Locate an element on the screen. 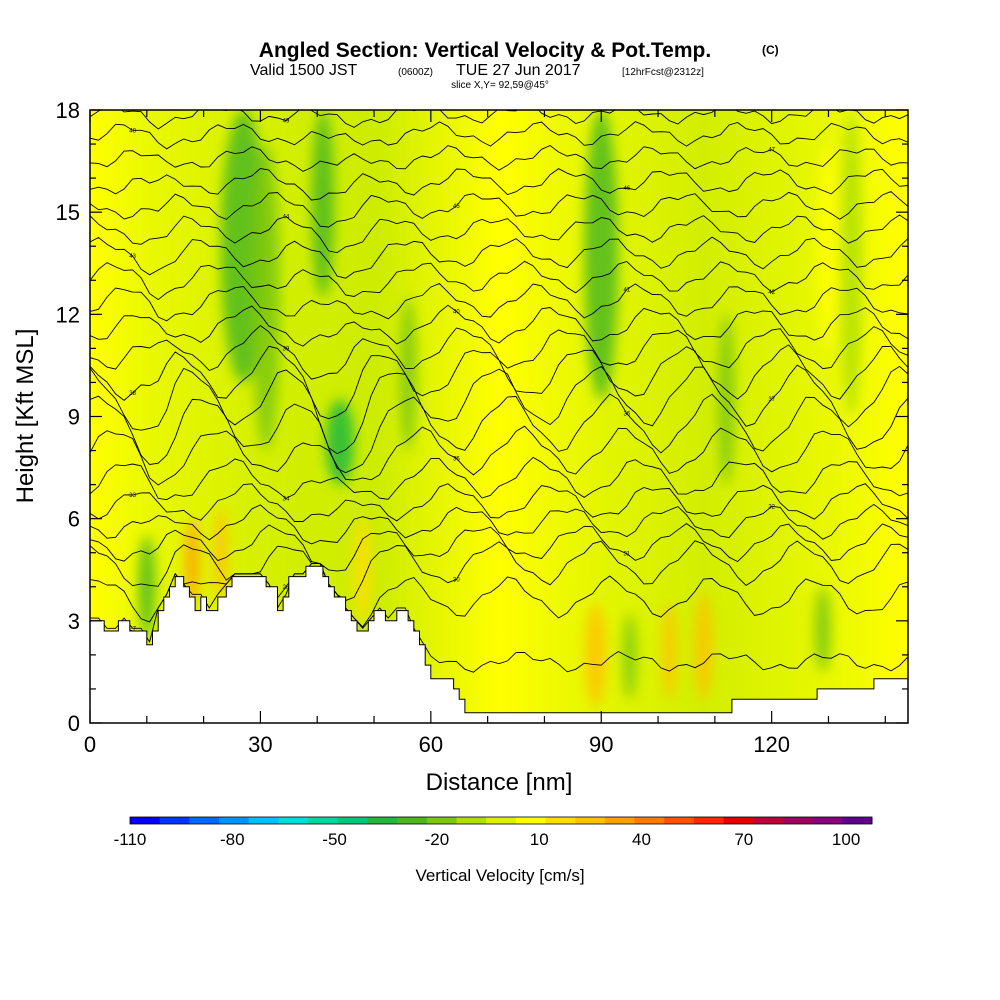 The height and width of the screenshot is (1000, 1000). colorbar-tick-label: -20 is located at coordinates (437, 839).